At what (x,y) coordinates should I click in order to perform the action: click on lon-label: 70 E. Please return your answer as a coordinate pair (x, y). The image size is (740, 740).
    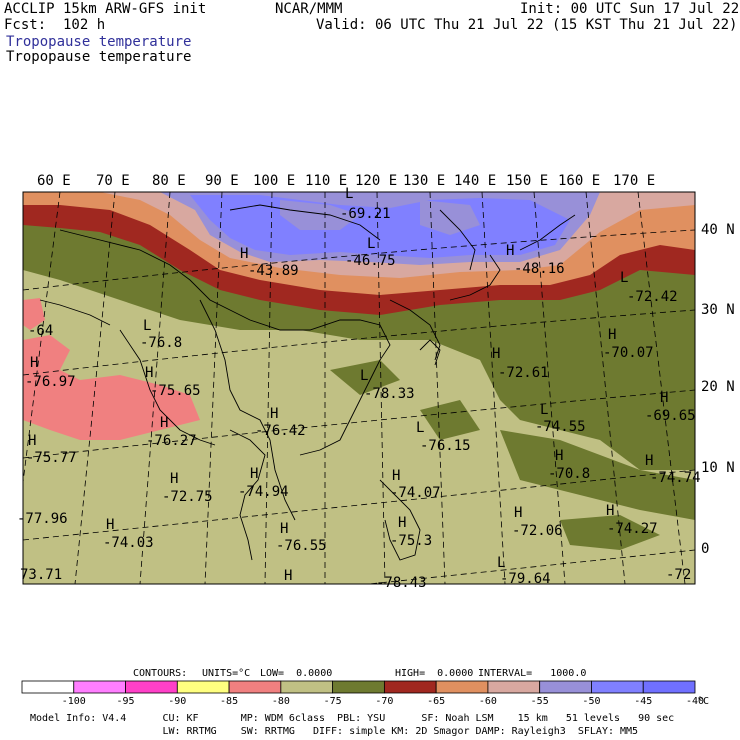
    Looking at the image, I should click on (113, 181).